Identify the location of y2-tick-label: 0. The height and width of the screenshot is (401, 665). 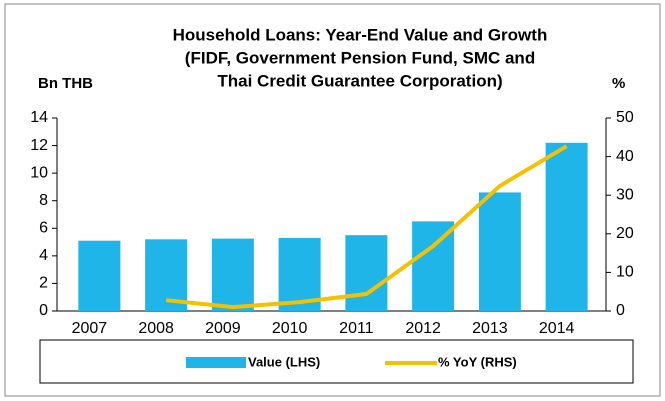
(620, 310).